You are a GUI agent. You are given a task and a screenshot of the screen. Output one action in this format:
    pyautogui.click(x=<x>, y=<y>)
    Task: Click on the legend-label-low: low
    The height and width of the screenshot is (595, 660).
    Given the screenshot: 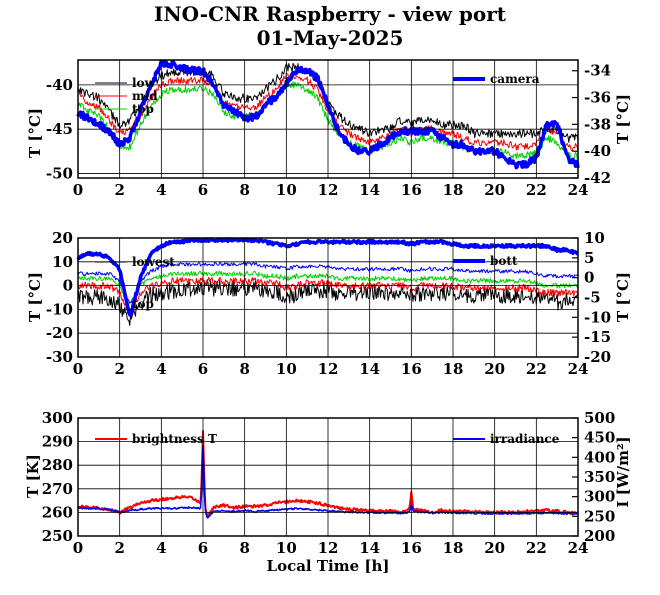 What is the action you would take?
    pyautogui.click(x=144, y=83)
    